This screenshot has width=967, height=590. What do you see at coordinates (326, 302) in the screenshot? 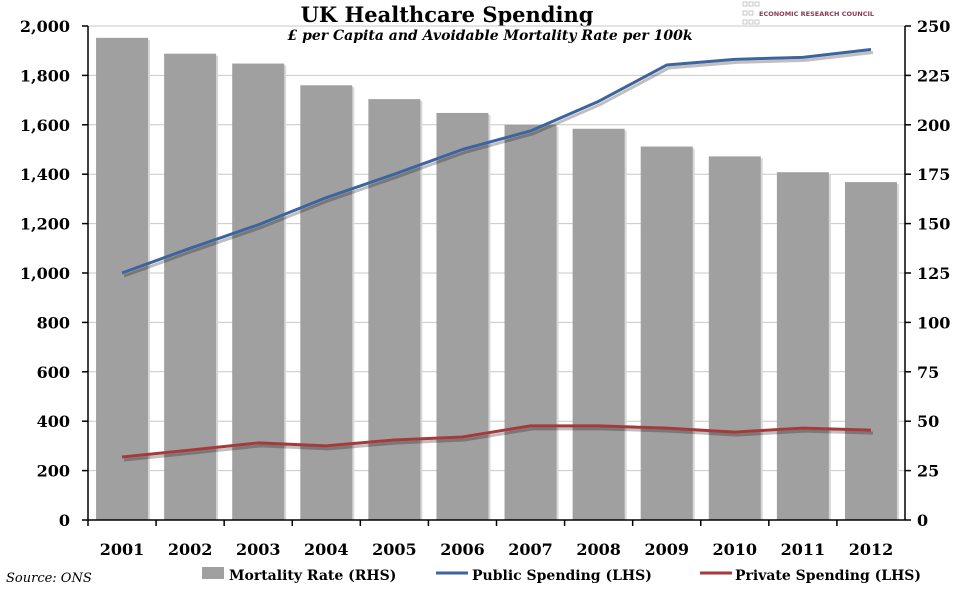
I see `bar-2004` at bounding box center [326, 302].